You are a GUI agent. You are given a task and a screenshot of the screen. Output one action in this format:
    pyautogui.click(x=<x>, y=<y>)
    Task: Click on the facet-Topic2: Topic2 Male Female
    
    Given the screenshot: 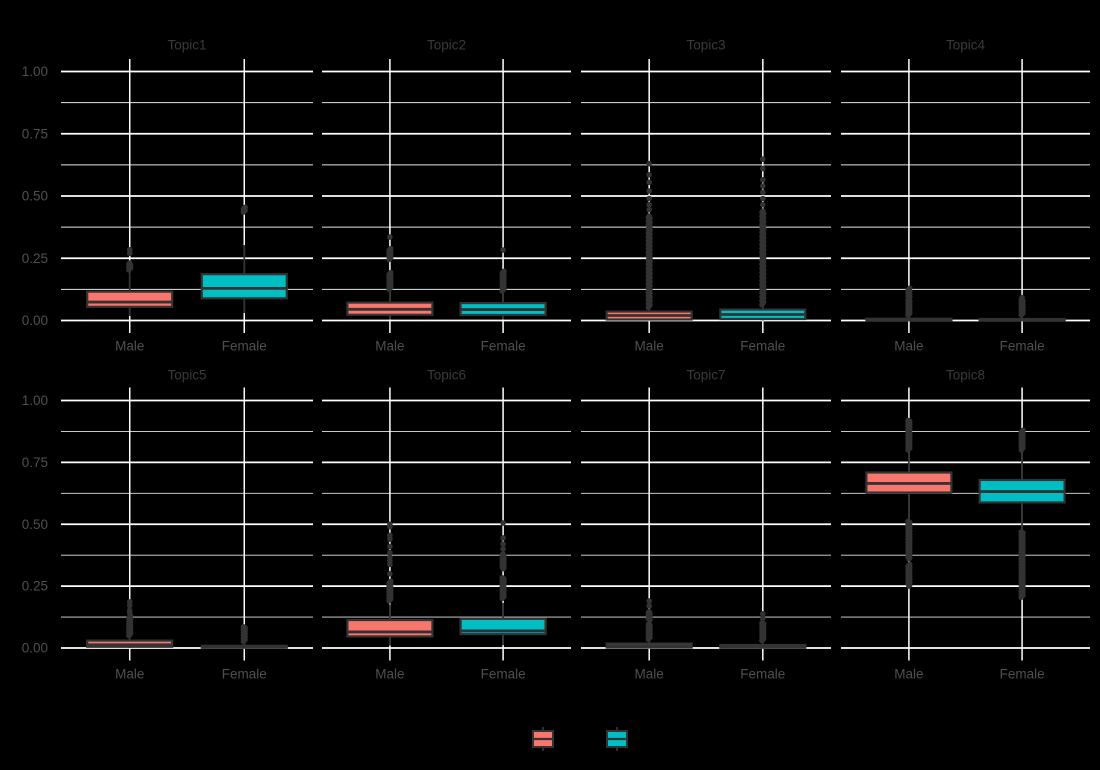 What is the action you would take?
    pyautogui.click(x=446, y=196)
    